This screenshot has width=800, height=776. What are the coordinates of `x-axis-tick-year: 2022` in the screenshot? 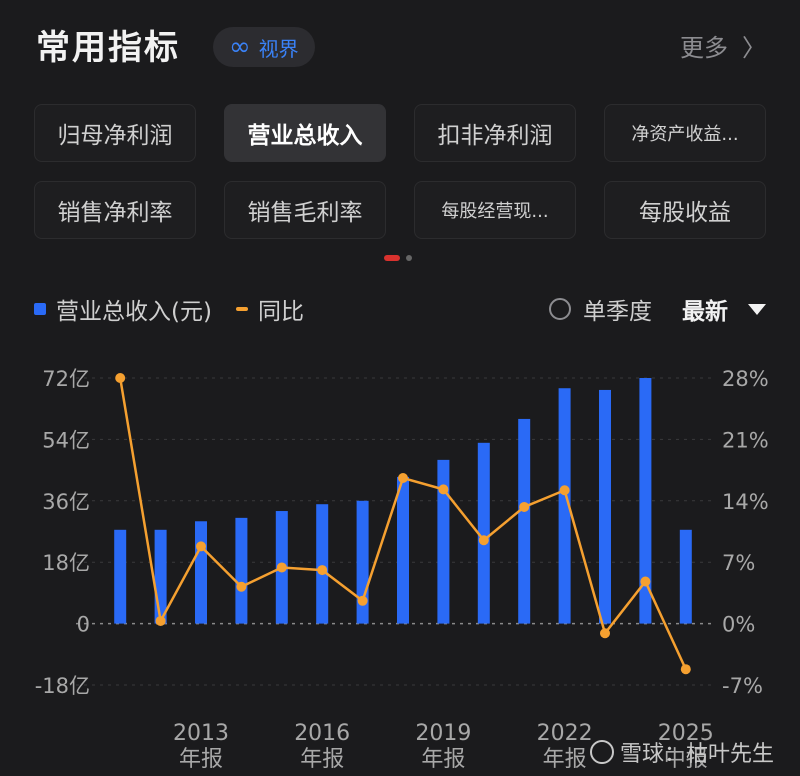 It's located at (565, 733).